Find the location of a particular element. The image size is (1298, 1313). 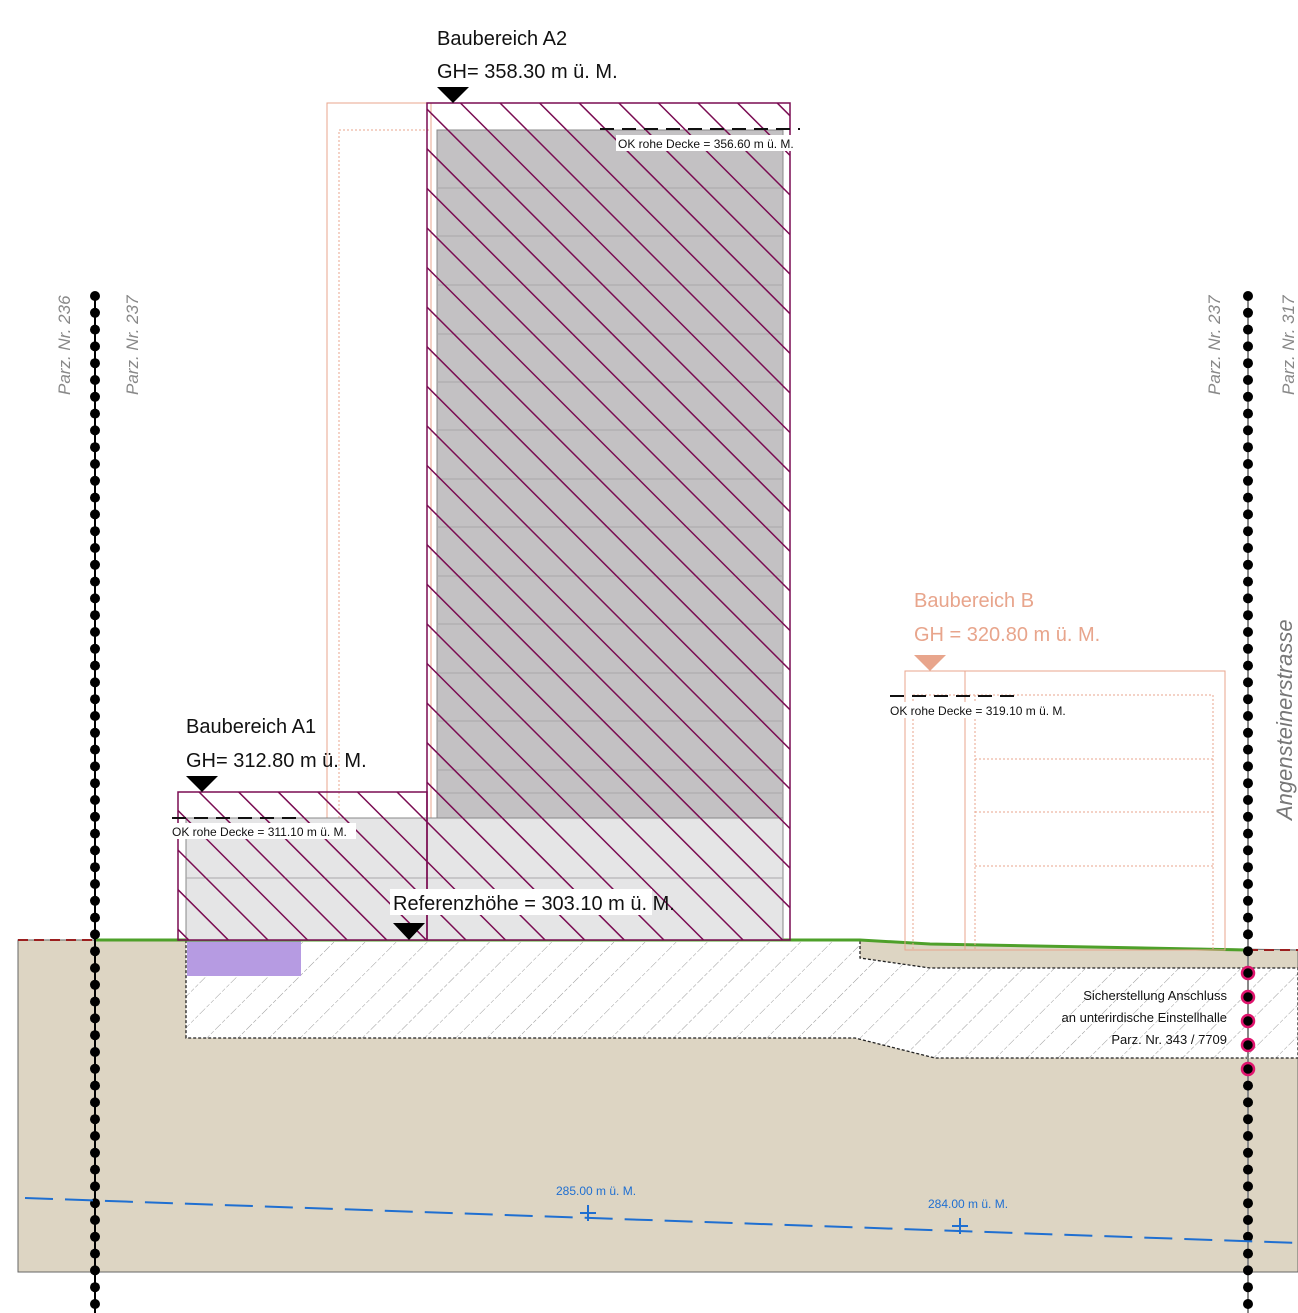

note-line1: Sicherstellung Anschluss is located at coordinates (1155, 995).